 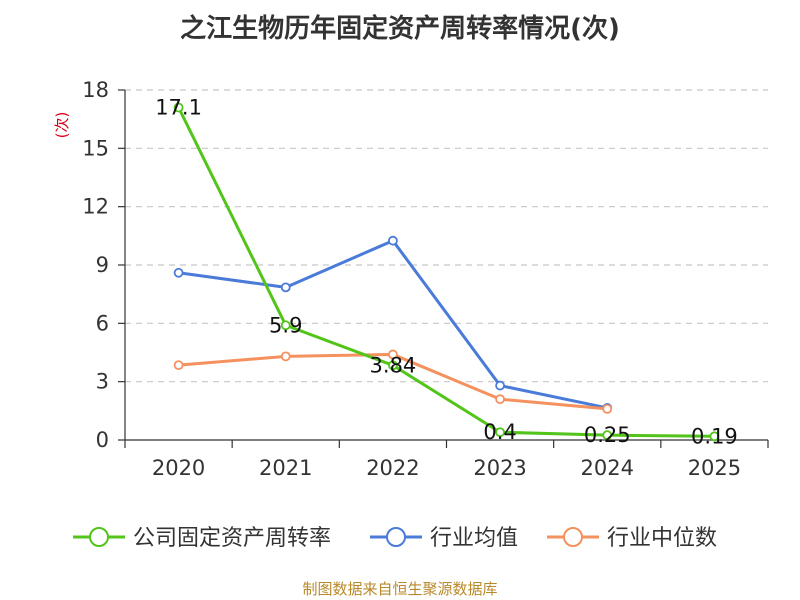 What do you see at coordinates (178, 468) in the screenshot?
I see `x-tick-label: 2020` at bounding box center [178, 468].